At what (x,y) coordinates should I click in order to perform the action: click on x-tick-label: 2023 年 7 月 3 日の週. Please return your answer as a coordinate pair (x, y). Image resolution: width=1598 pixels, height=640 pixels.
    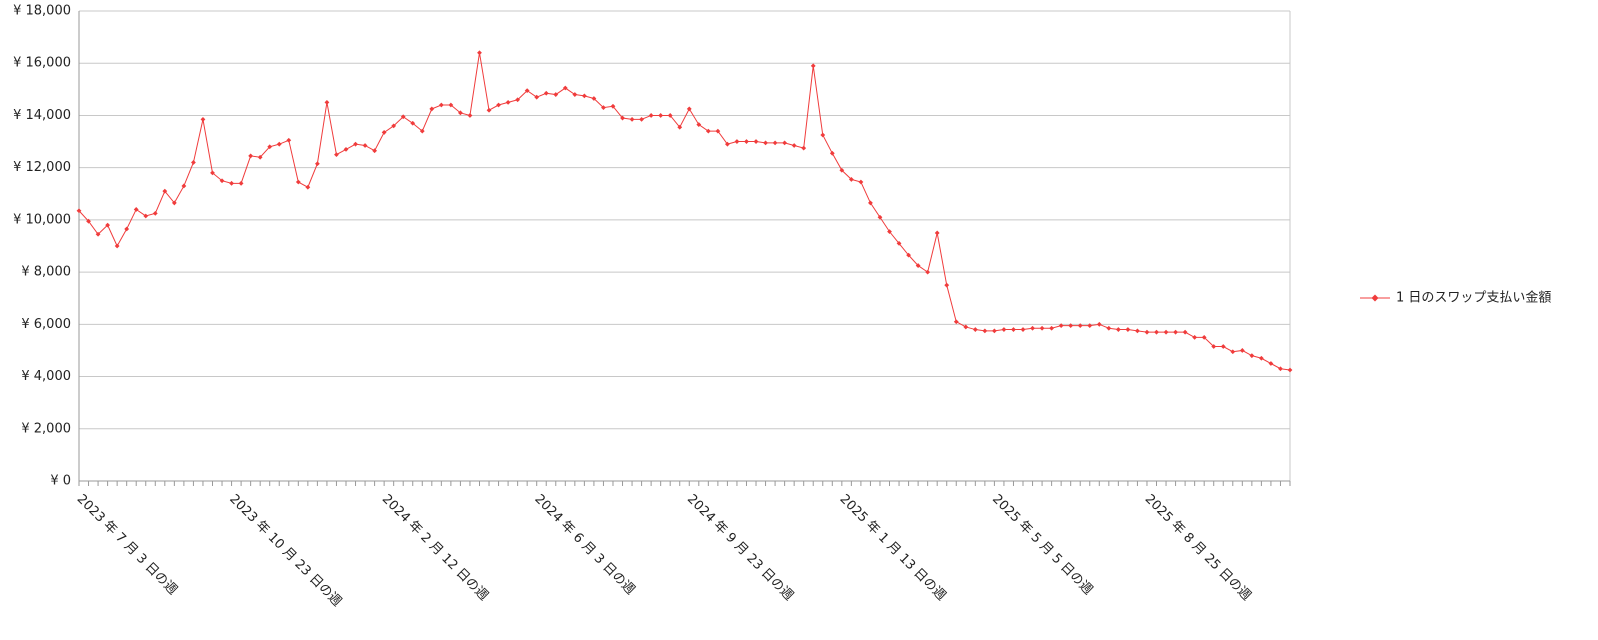
    Looking at the image, I should click on (127, 545).